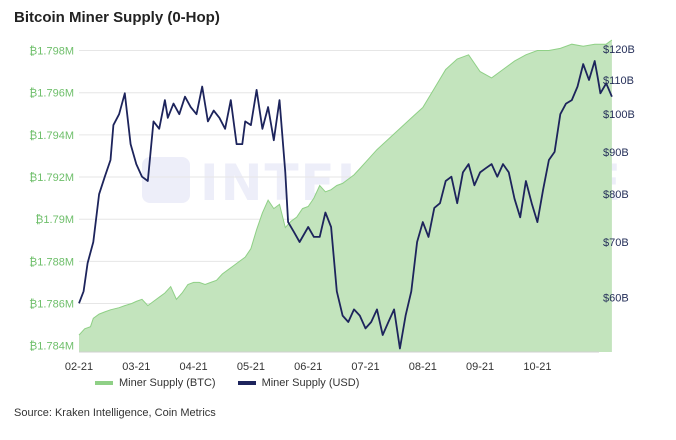 This screenshot has width=676, height=440. Describe the element at coordinates (365, 367) in the screenshot. I see `x-tick-label: 07-21` at that location.